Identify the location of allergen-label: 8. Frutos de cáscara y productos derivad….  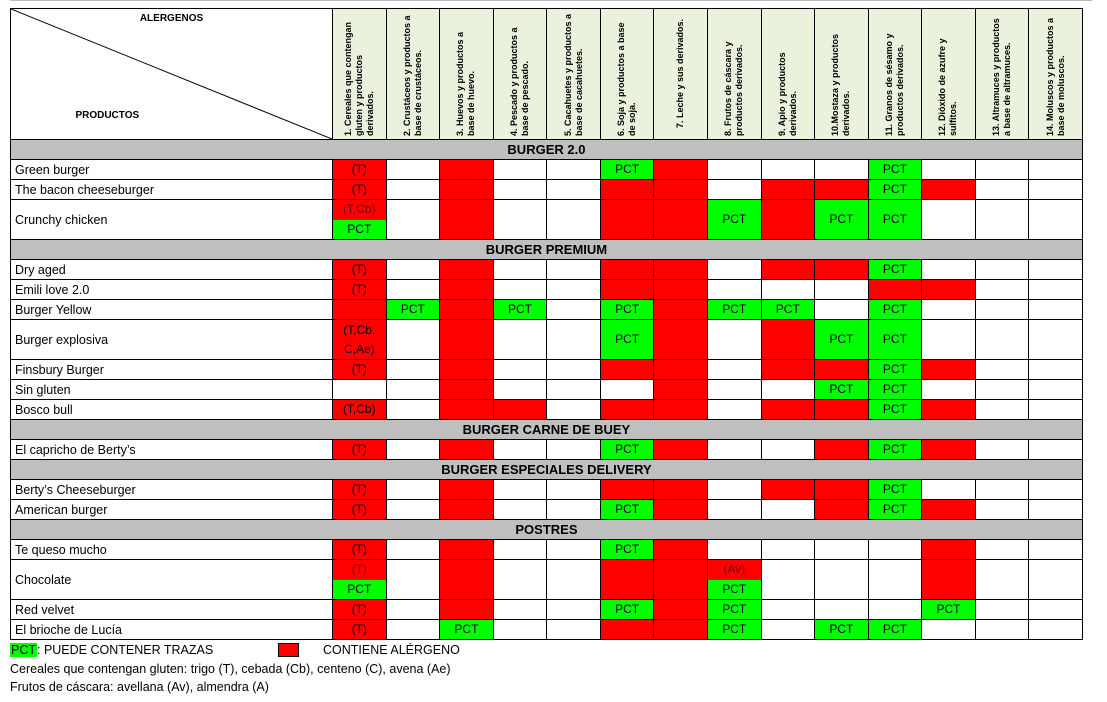
(734, 88).